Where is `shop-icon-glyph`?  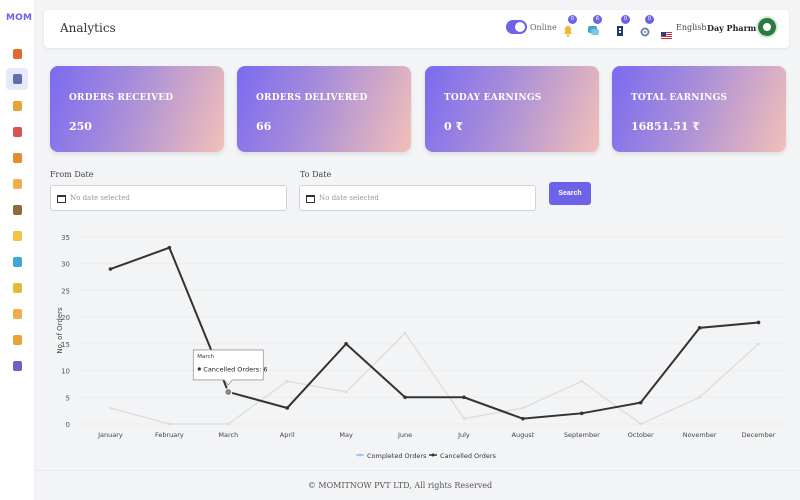 shop-icon-glyph is located at coordinates (17, 288).